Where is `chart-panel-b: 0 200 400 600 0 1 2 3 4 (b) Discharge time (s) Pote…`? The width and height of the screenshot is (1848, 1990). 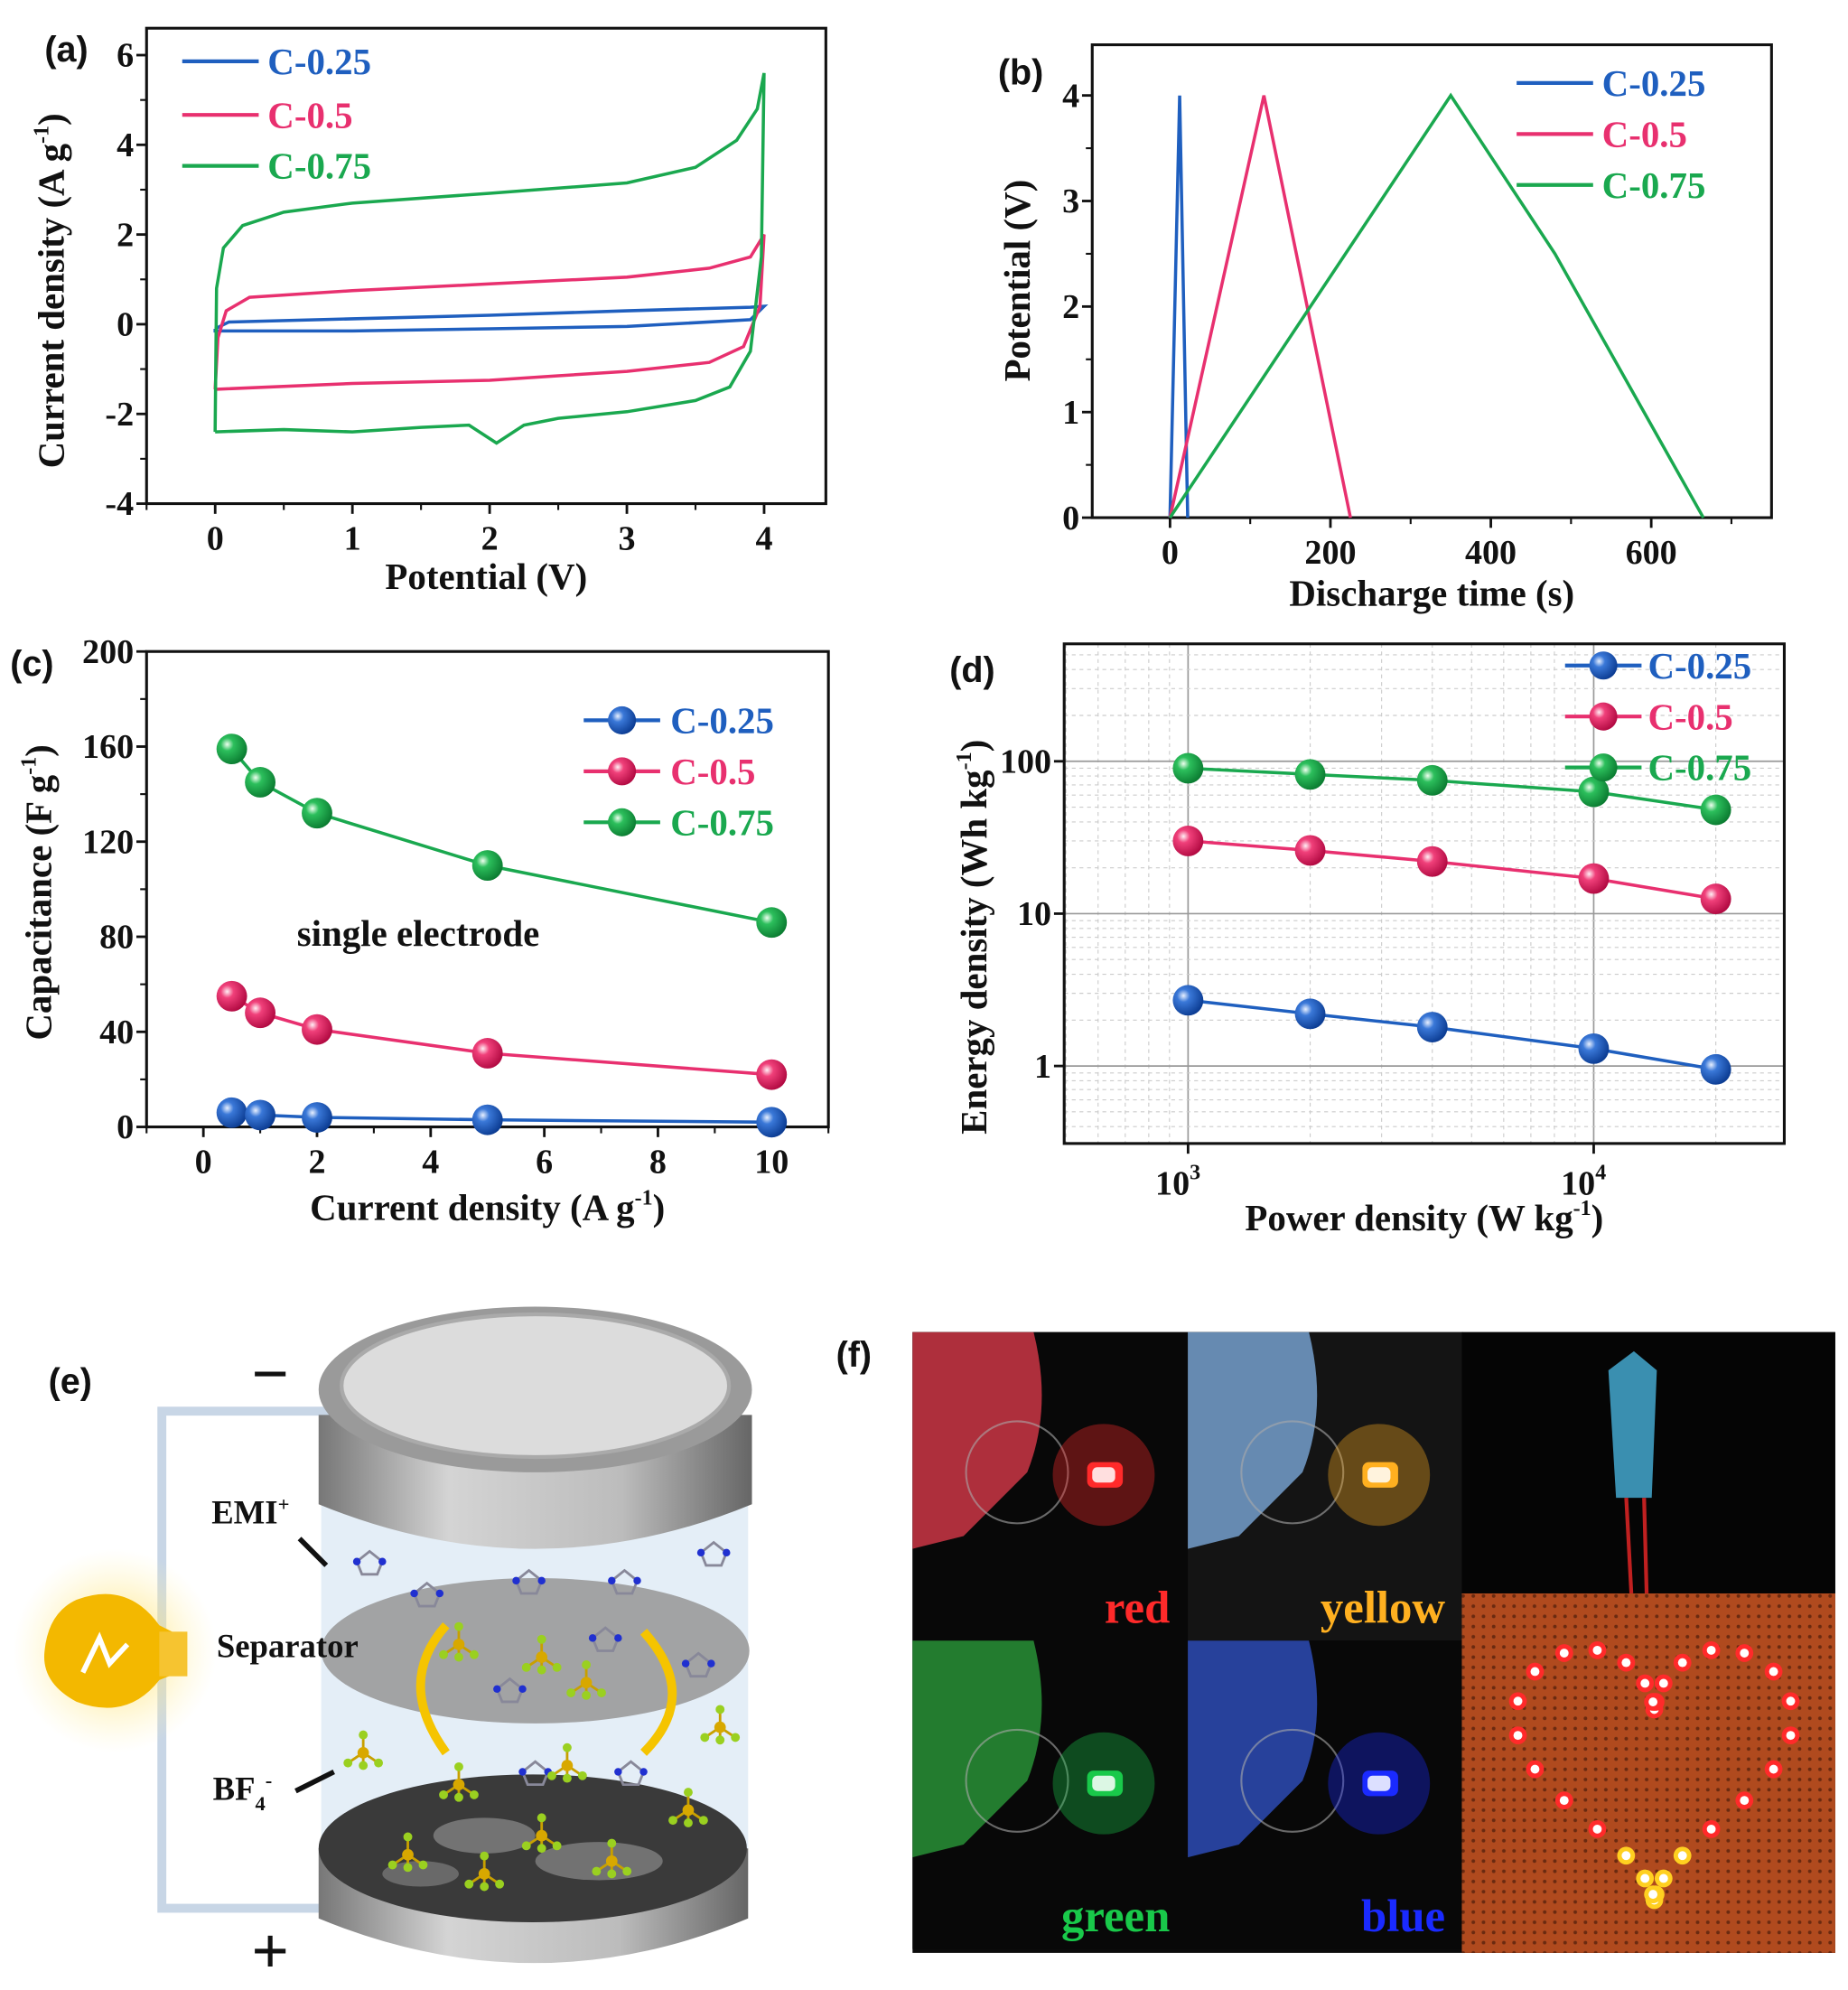 chart-panel-b: 0 200 400 600 0 1 2 3 4 (b) Discharge time (s) Pote… is located at coordinates (1385, 328).